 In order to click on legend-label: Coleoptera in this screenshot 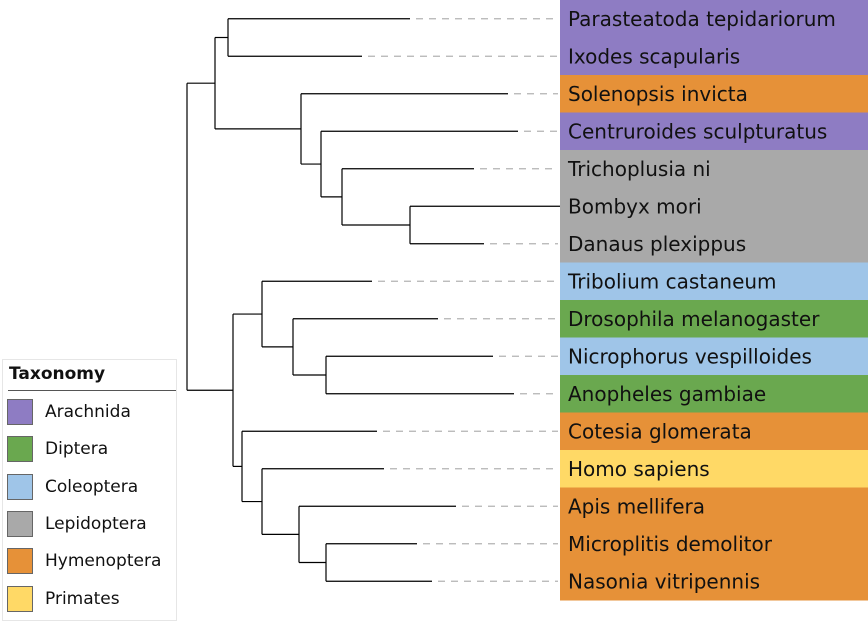, I will do `click(92, 486)`.